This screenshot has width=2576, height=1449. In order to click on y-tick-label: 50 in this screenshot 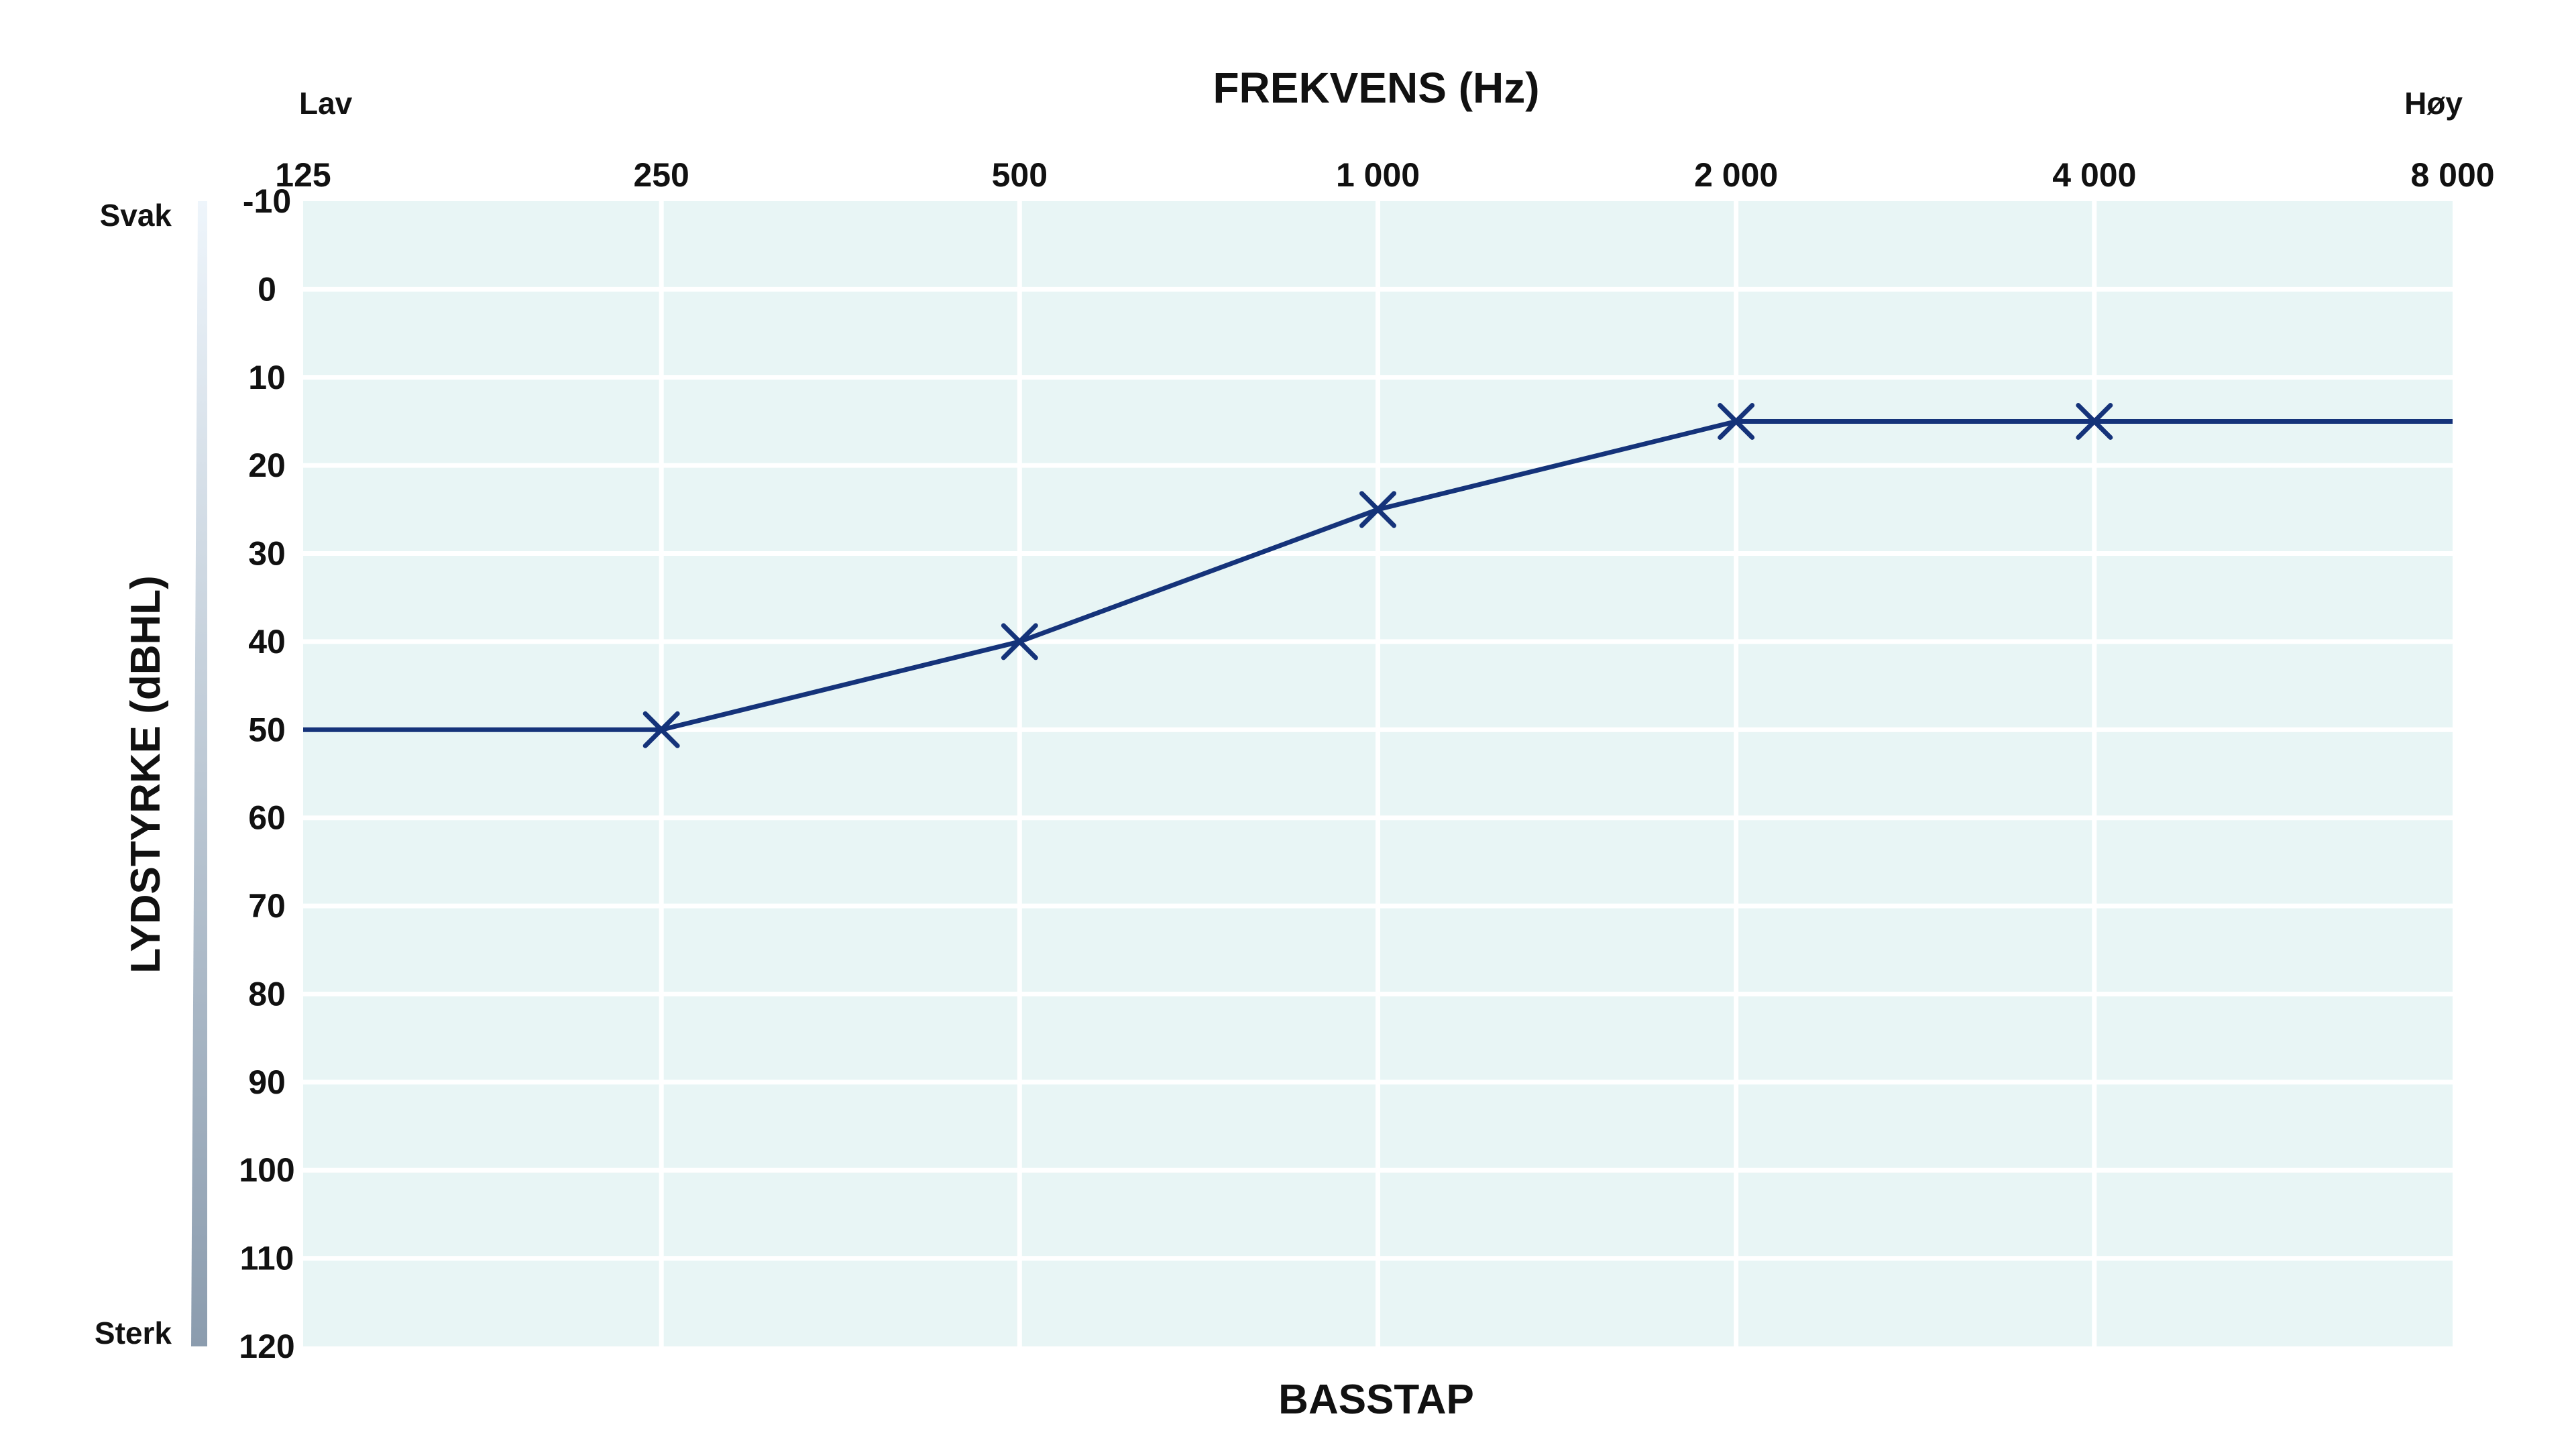, I will do `click(267, 730)`.